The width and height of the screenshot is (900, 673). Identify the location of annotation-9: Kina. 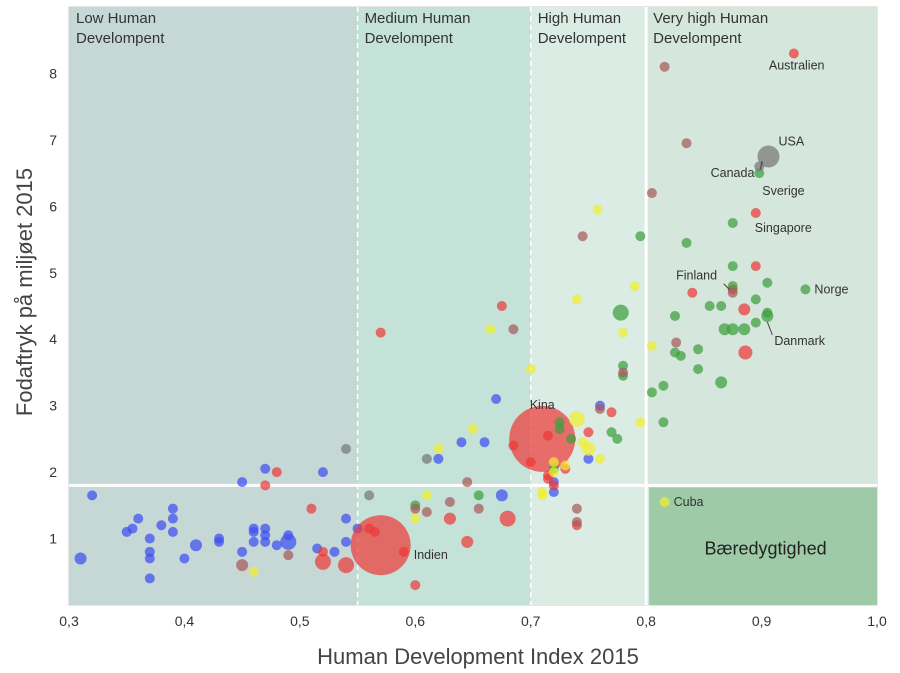
(542, 405).